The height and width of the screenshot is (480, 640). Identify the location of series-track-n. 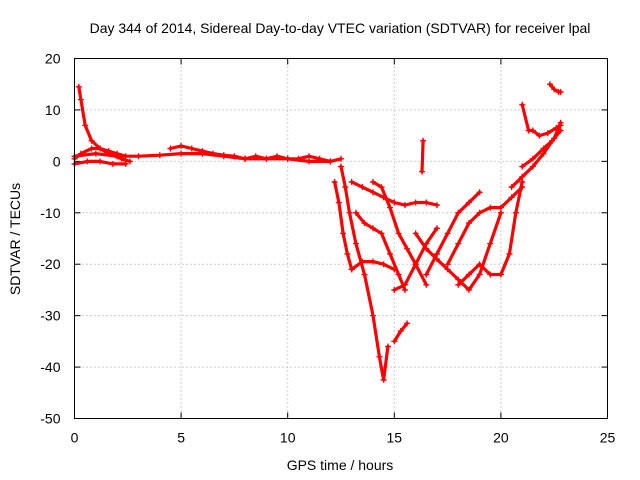
(458, 251).